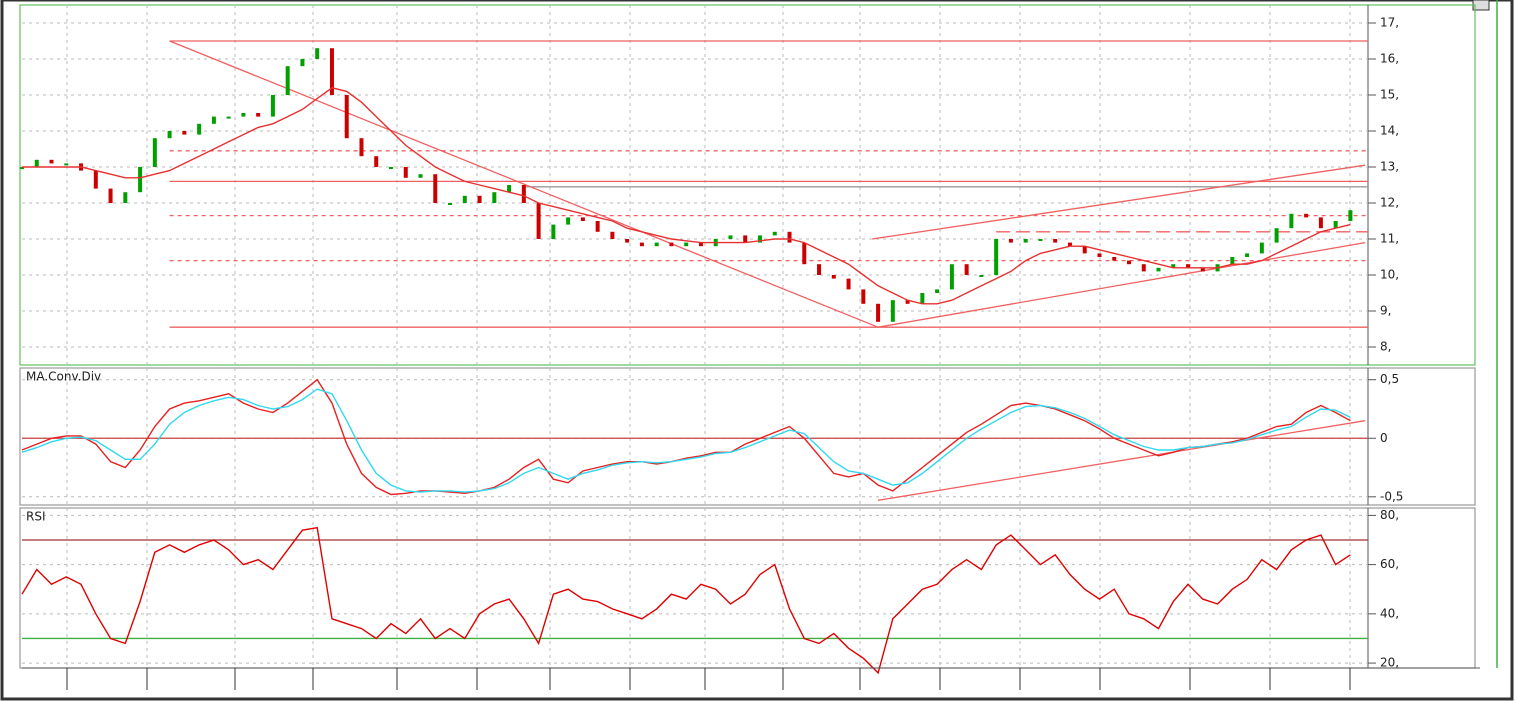 This screenshot has width=1518, height=701. I want to click on y-tick-label: 8,, so click(1385, 347).